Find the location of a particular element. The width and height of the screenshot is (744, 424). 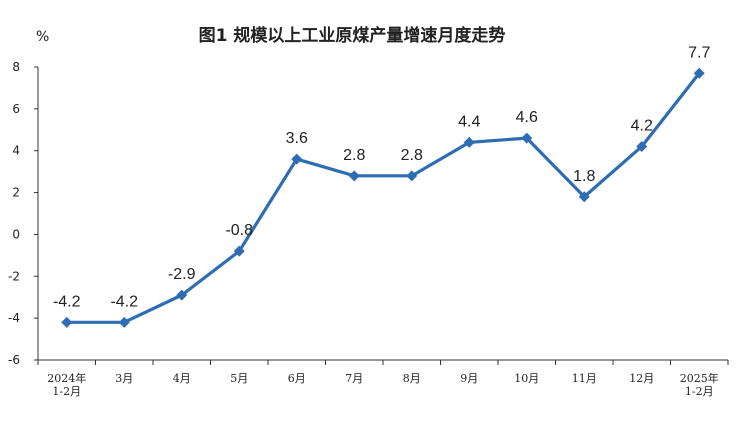

data-label: 1.8 is located at coordinates (584, 176).